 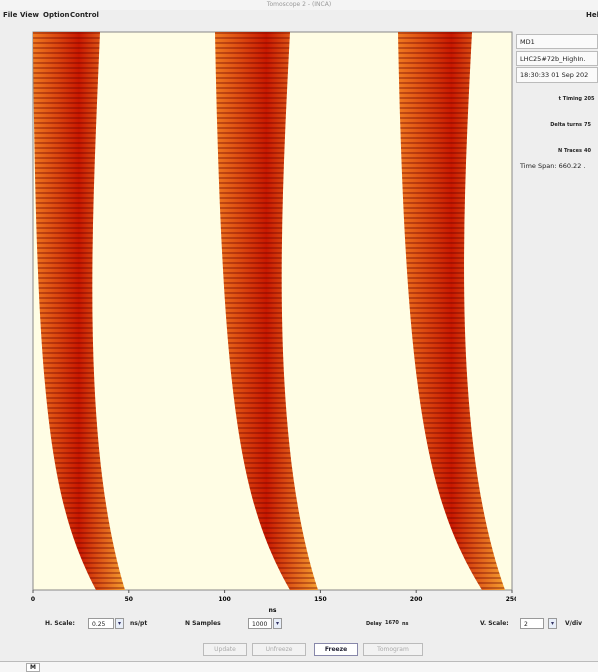 What do you see at coordinates (10, 15) in the screenshot?
I see `menu-item: File` at bounding box center [10, 15].